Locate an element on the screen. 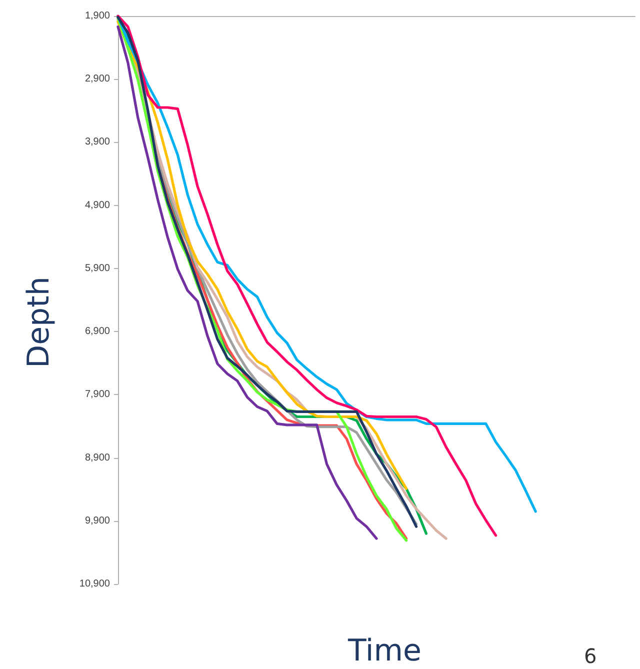  y-tick-label: 5,900 is located at coordinates (97, 268).